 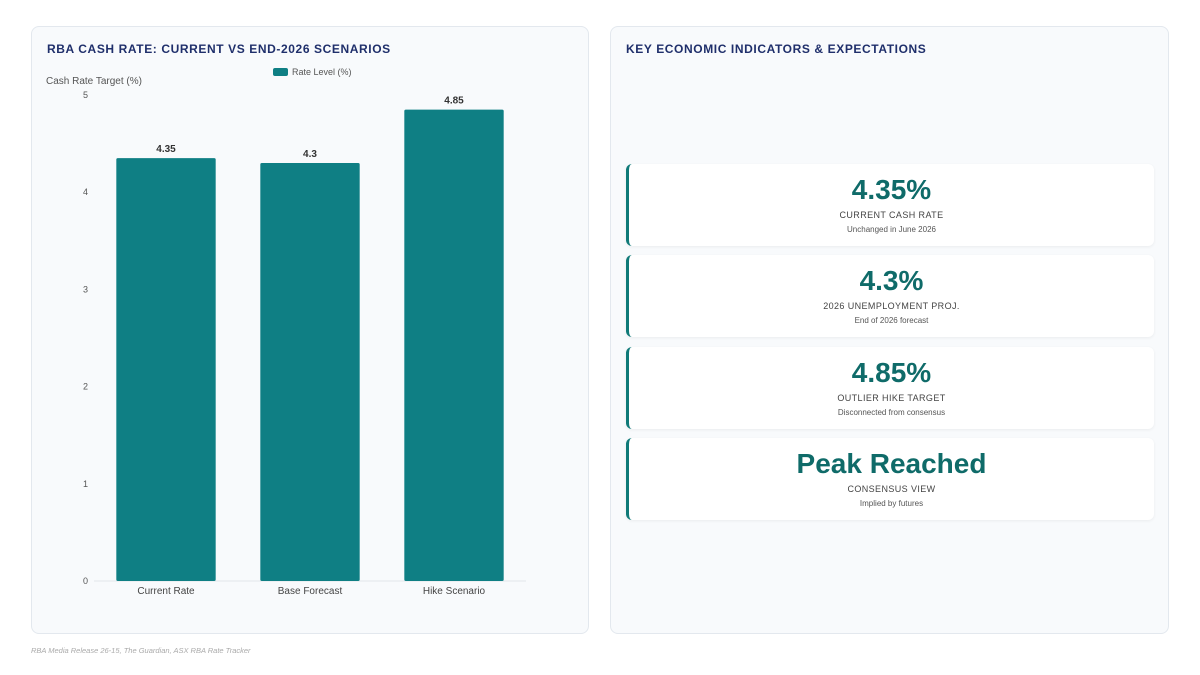 What do you see at coordinates (166, 149) in the screenshot?
I see `data-label: 4.35` at bounding box center [166, 149].